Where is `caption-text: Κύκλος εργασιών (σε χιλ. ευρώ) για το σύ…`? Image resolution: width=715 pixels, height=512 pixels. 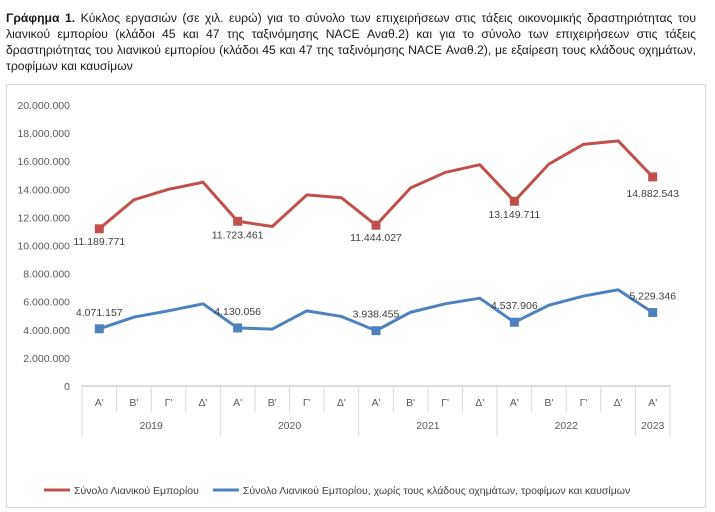 caption-text: Κύκλος εργασιών (σε χιλ. ευρώ) για το σύ… is located at coordinates (351, 42).